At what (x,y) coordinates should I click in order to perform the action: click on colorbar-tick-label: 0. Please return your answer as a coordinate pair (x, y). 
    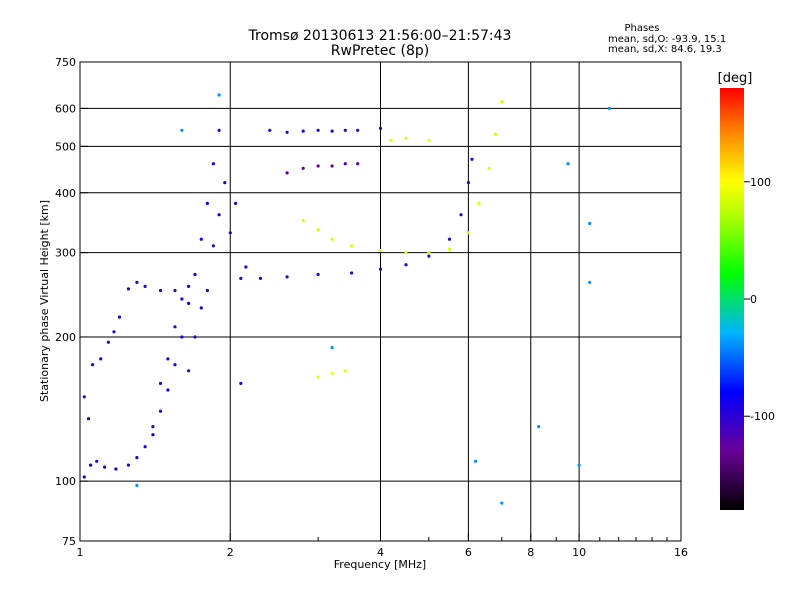
    Looking at the image, I should click on (753, 299).